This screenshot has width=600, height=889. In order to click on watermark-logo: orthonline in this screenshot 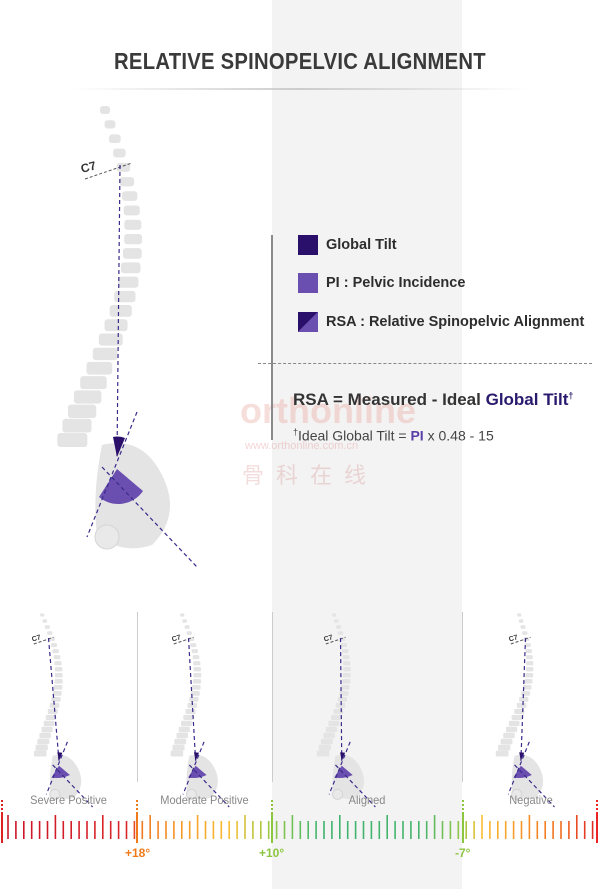, I will do `click(328, 410)`.